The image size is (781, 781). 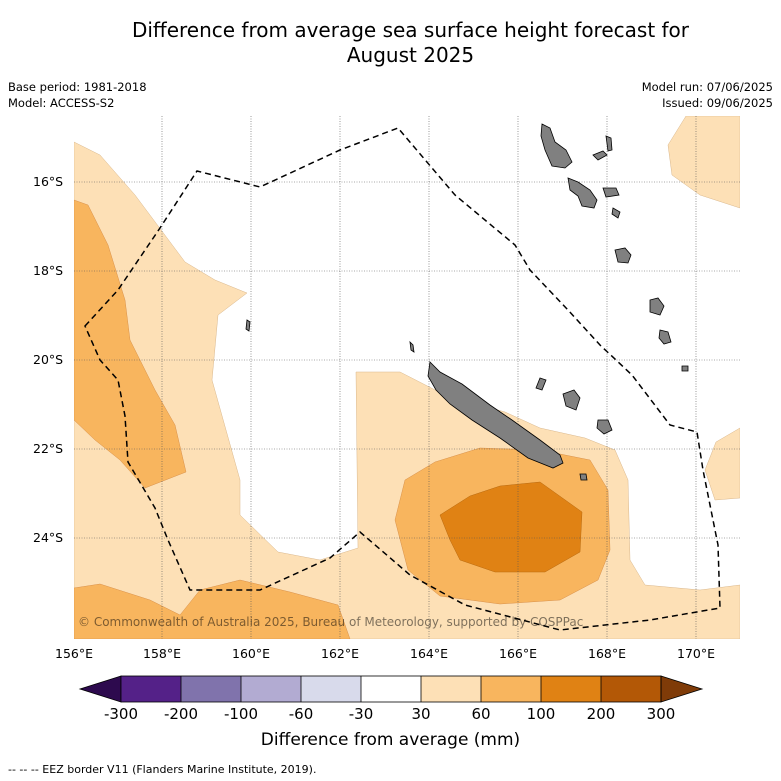 What do you see at coordinates (61, 103) in the screenshot?
I see `model-text: Model: ACCESS-S2` at bounding box center [61, 103].